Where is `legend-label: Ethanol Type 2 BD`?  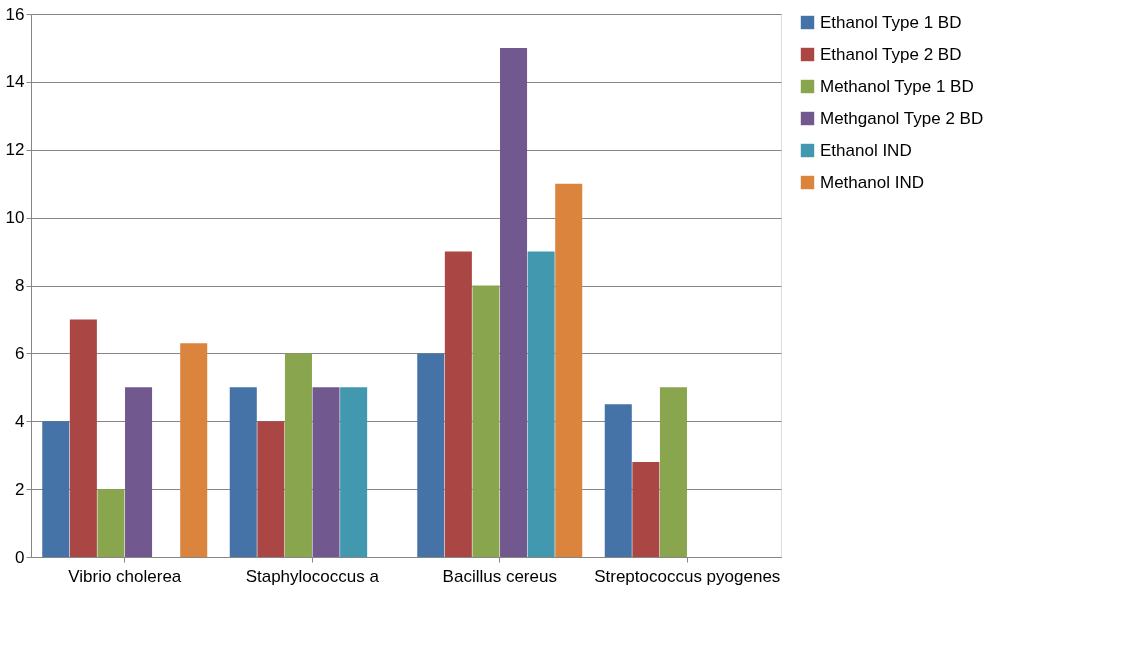
legend-label: Ethanol Type 2 BD is located at coordinates (891, 54).